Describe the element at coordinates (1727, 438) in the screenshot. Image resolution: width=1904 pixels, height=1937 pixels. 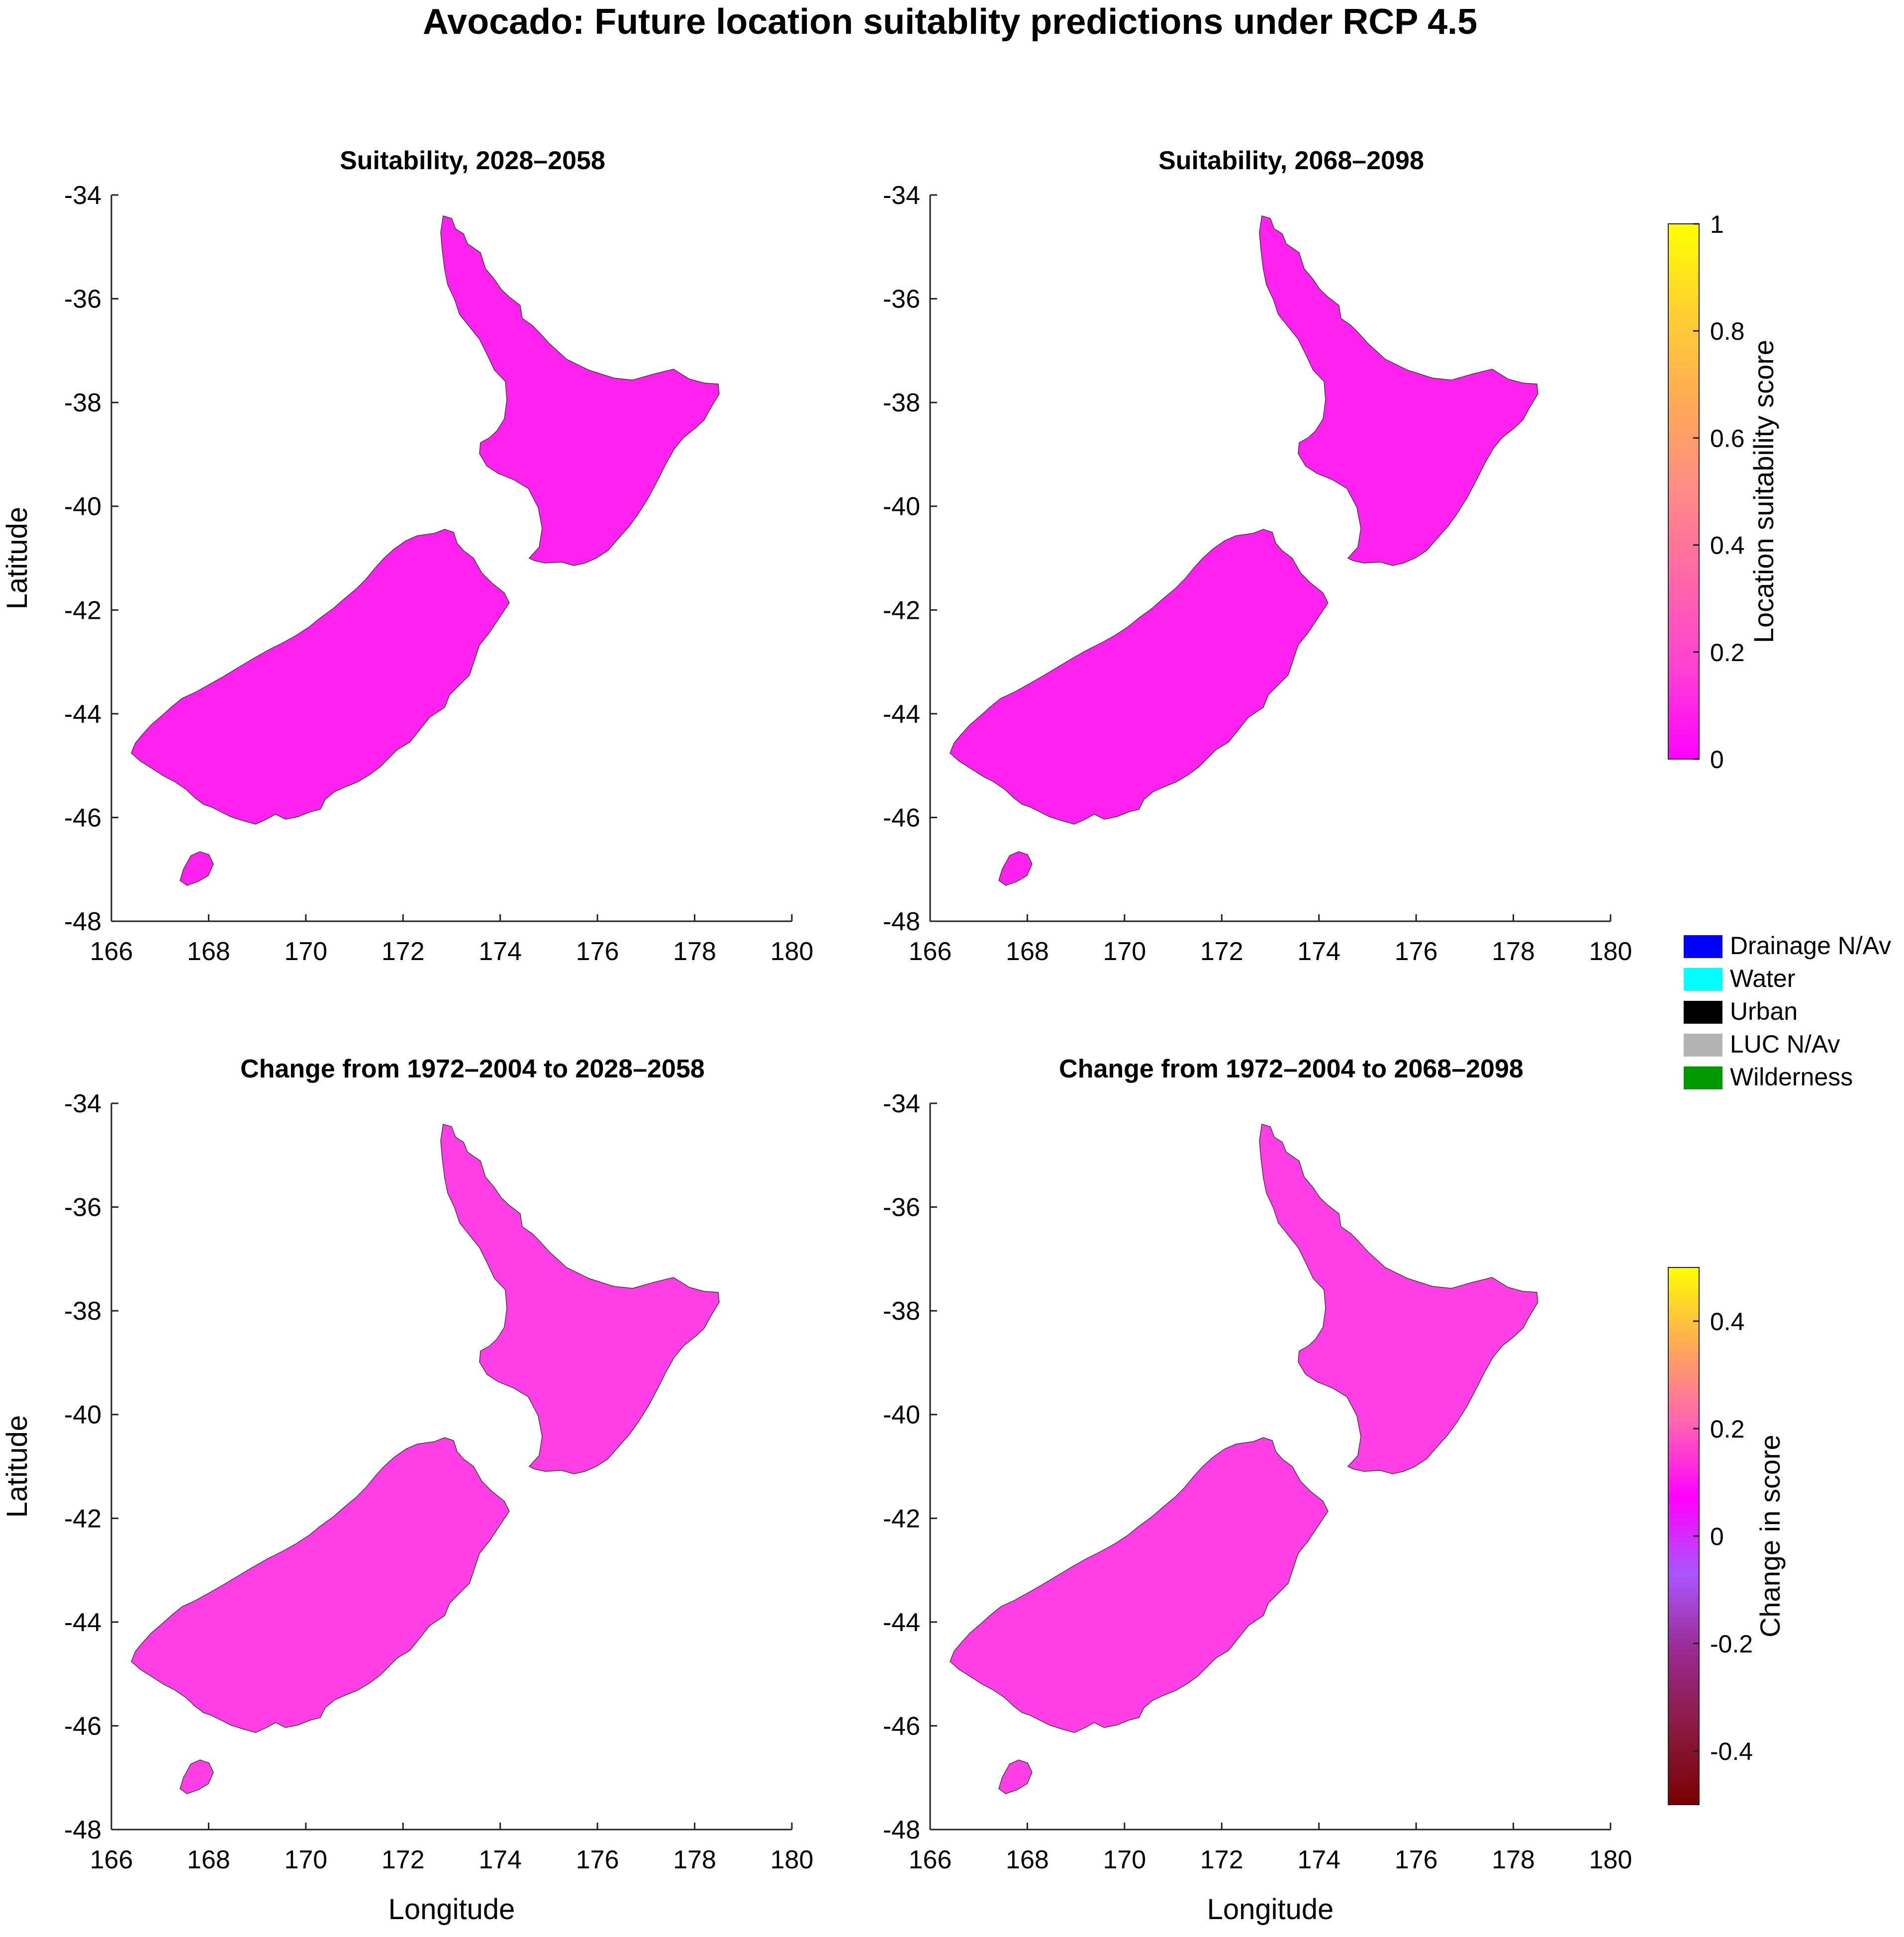
I see `colorbar-tick-label: 0.6` at that location.